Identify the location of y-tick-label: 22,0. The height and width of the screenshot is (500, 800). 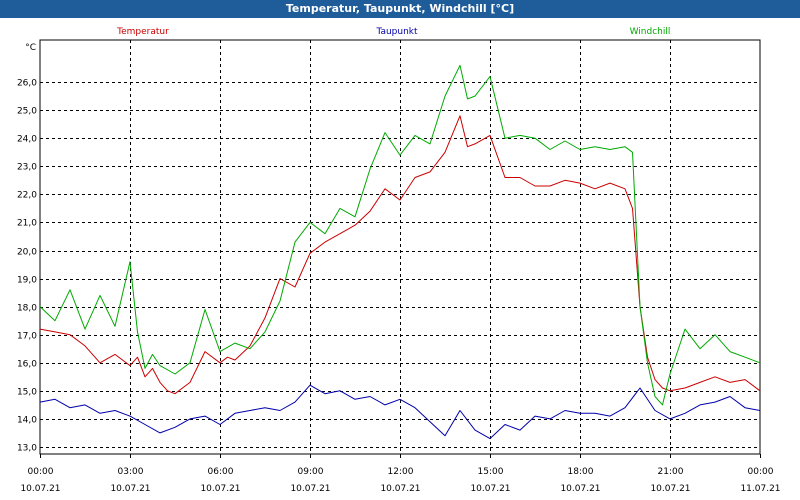
(27, 196).